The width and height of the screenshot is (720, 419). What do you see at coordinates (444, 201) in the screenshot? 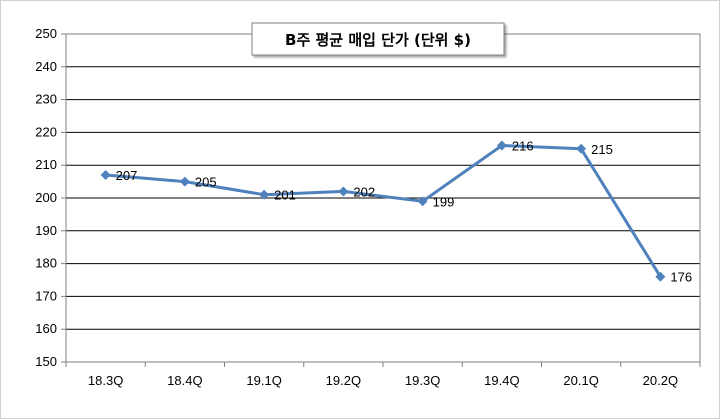
I see `data-label: 199` at bounding box center [444, 201].